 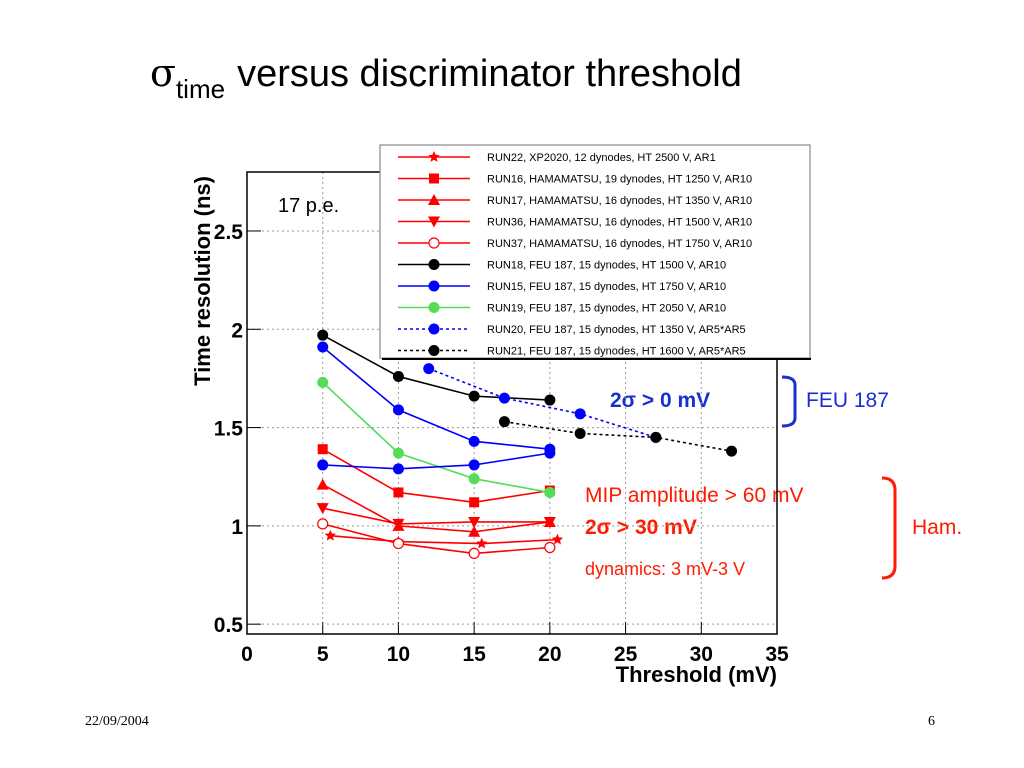 I want to click on legend-box, so click(x=595, y=251).